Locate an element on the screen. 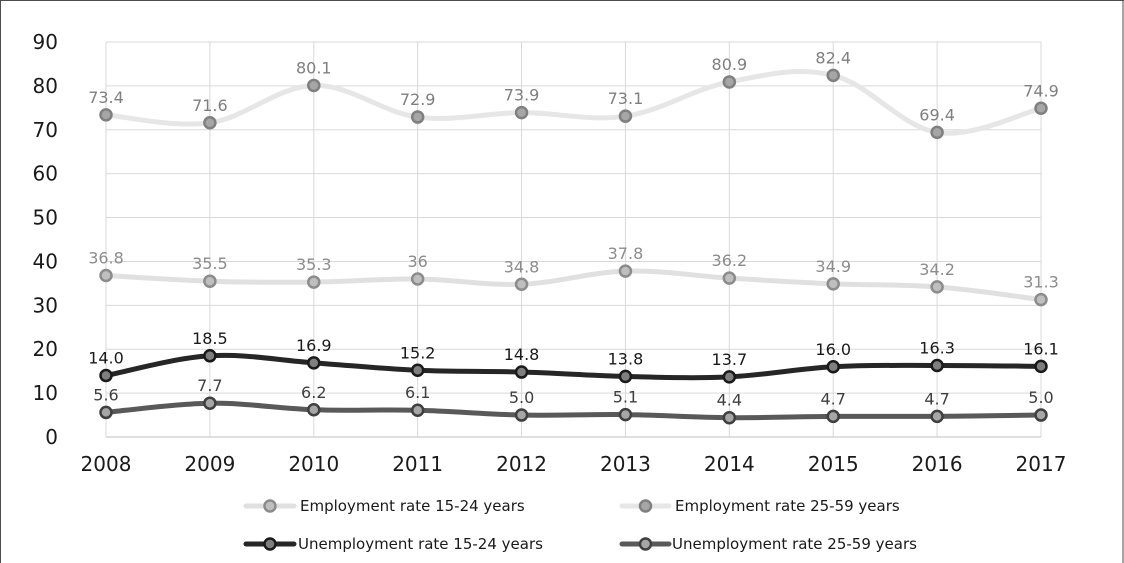  data-label: 80.1 is located at coordinates (314, 67).